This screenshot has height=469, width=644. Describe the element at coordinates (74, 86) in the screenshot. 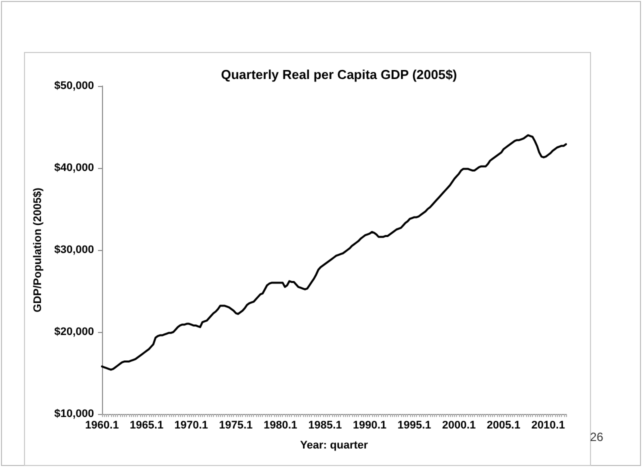

I see `y-tick-label: $50,000` at that location.